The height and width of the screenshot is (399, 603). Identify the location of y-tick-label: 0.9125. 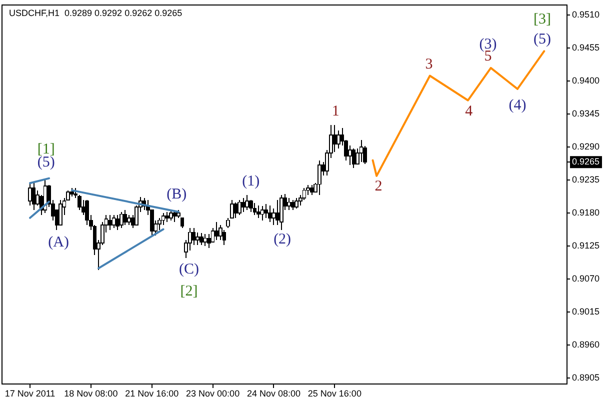
(586, 245).